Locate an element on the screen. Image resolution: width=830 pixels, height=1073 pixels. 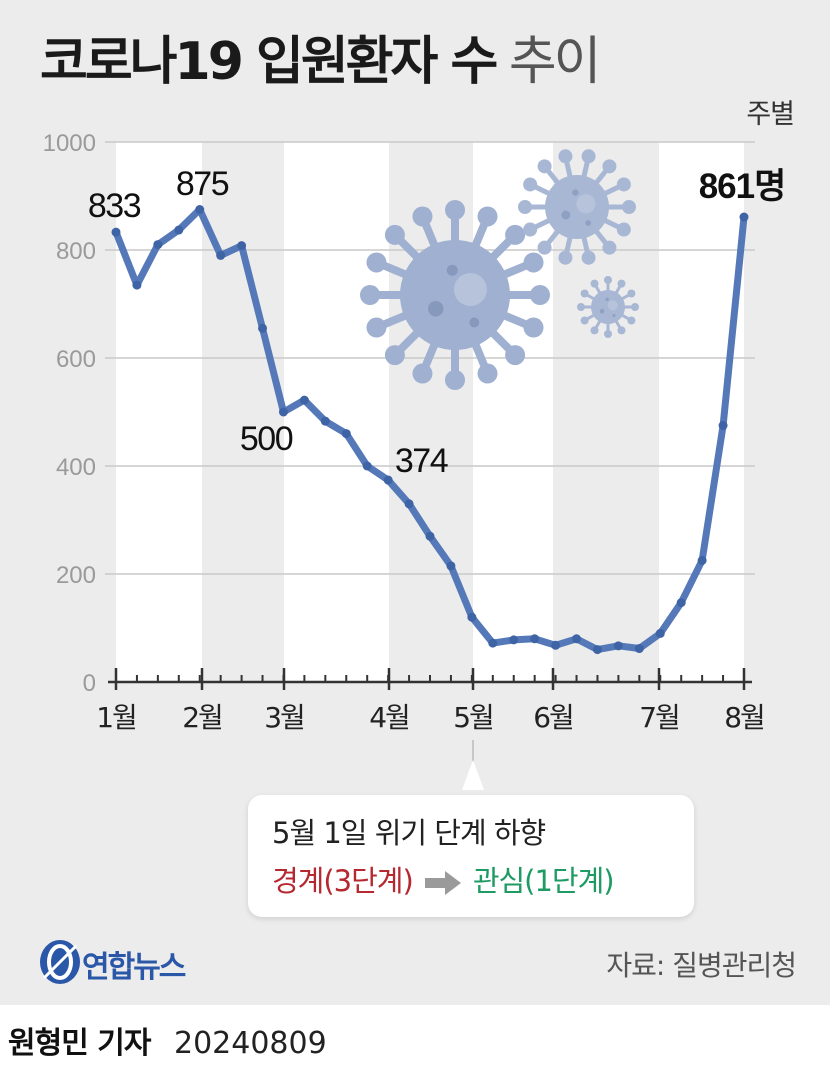
x-tick-label: 3월 is located at coordinates (284, 717).